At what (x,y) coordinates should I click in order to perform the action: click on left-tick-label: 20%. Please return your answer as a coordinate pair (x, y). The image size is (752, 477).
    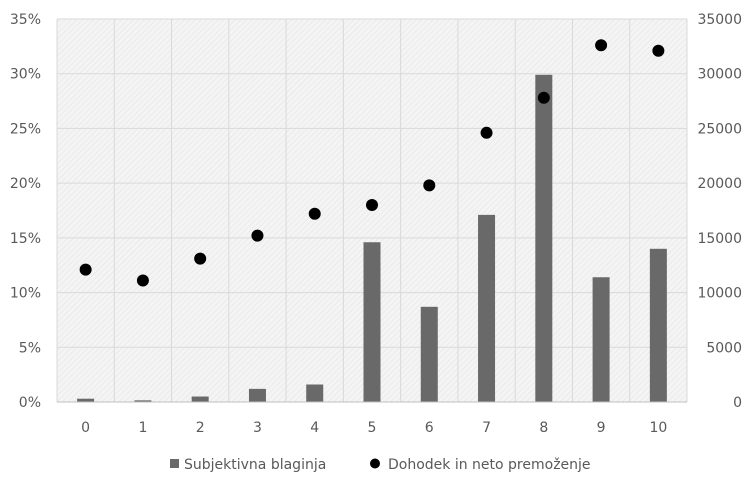
    Looking at the image, I should click on (25, 184).